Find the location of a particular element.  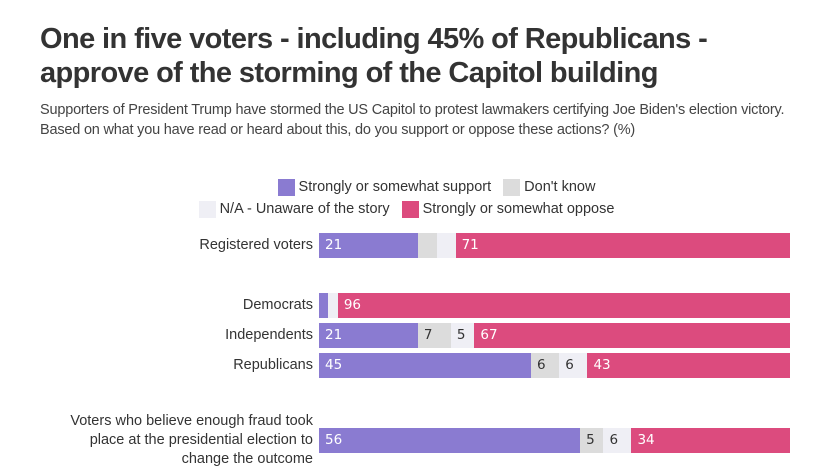

data-label-oppose: 71 is located at coordinates (470, 245).